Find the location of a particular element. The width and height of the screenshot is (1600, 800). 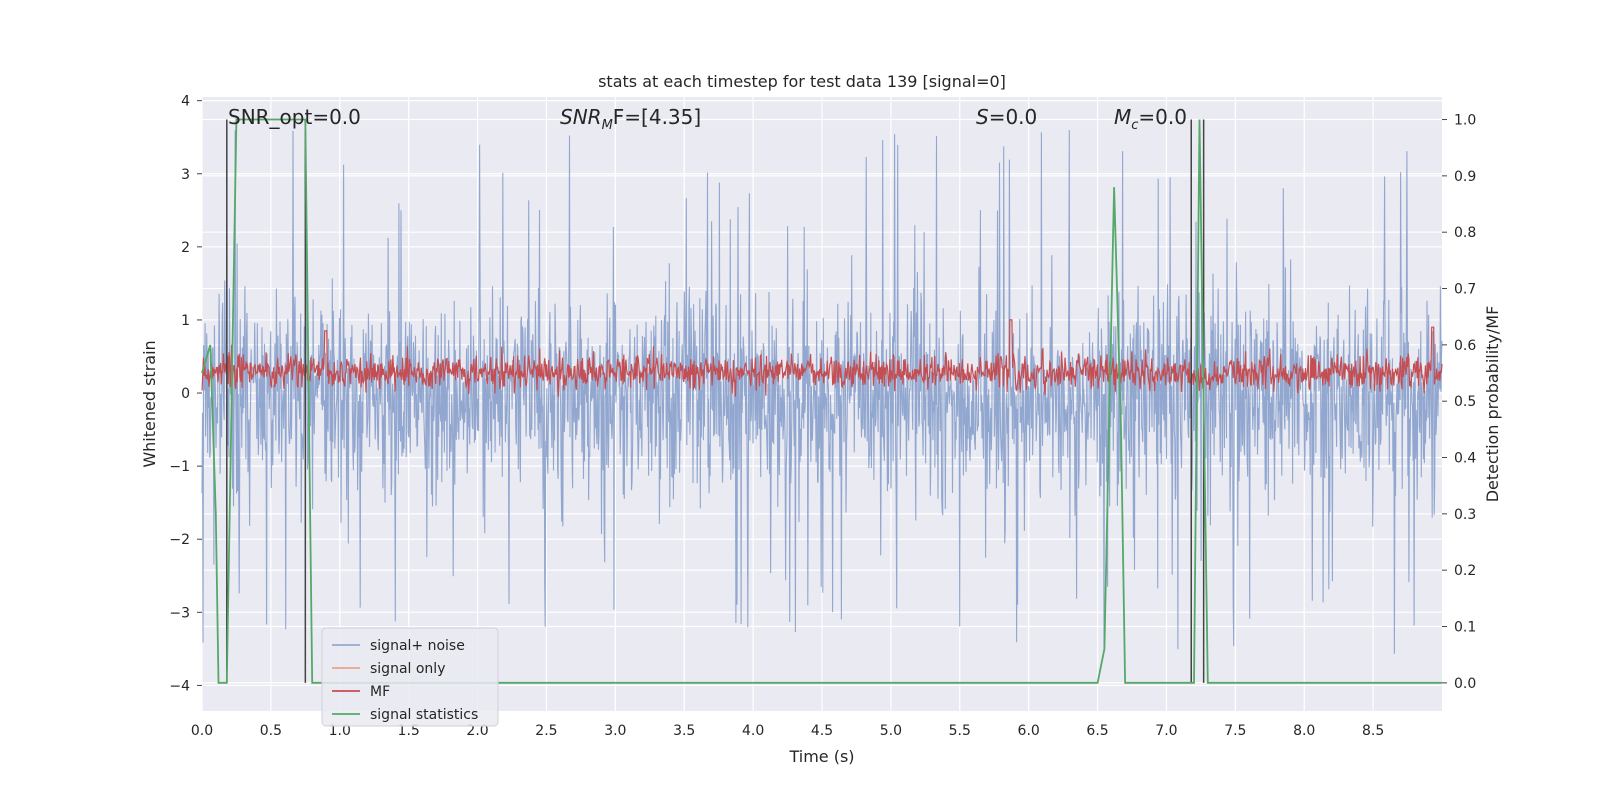

annotation-snr-mf: SNRMF=[4.35] is located at coordinates (630, 119).